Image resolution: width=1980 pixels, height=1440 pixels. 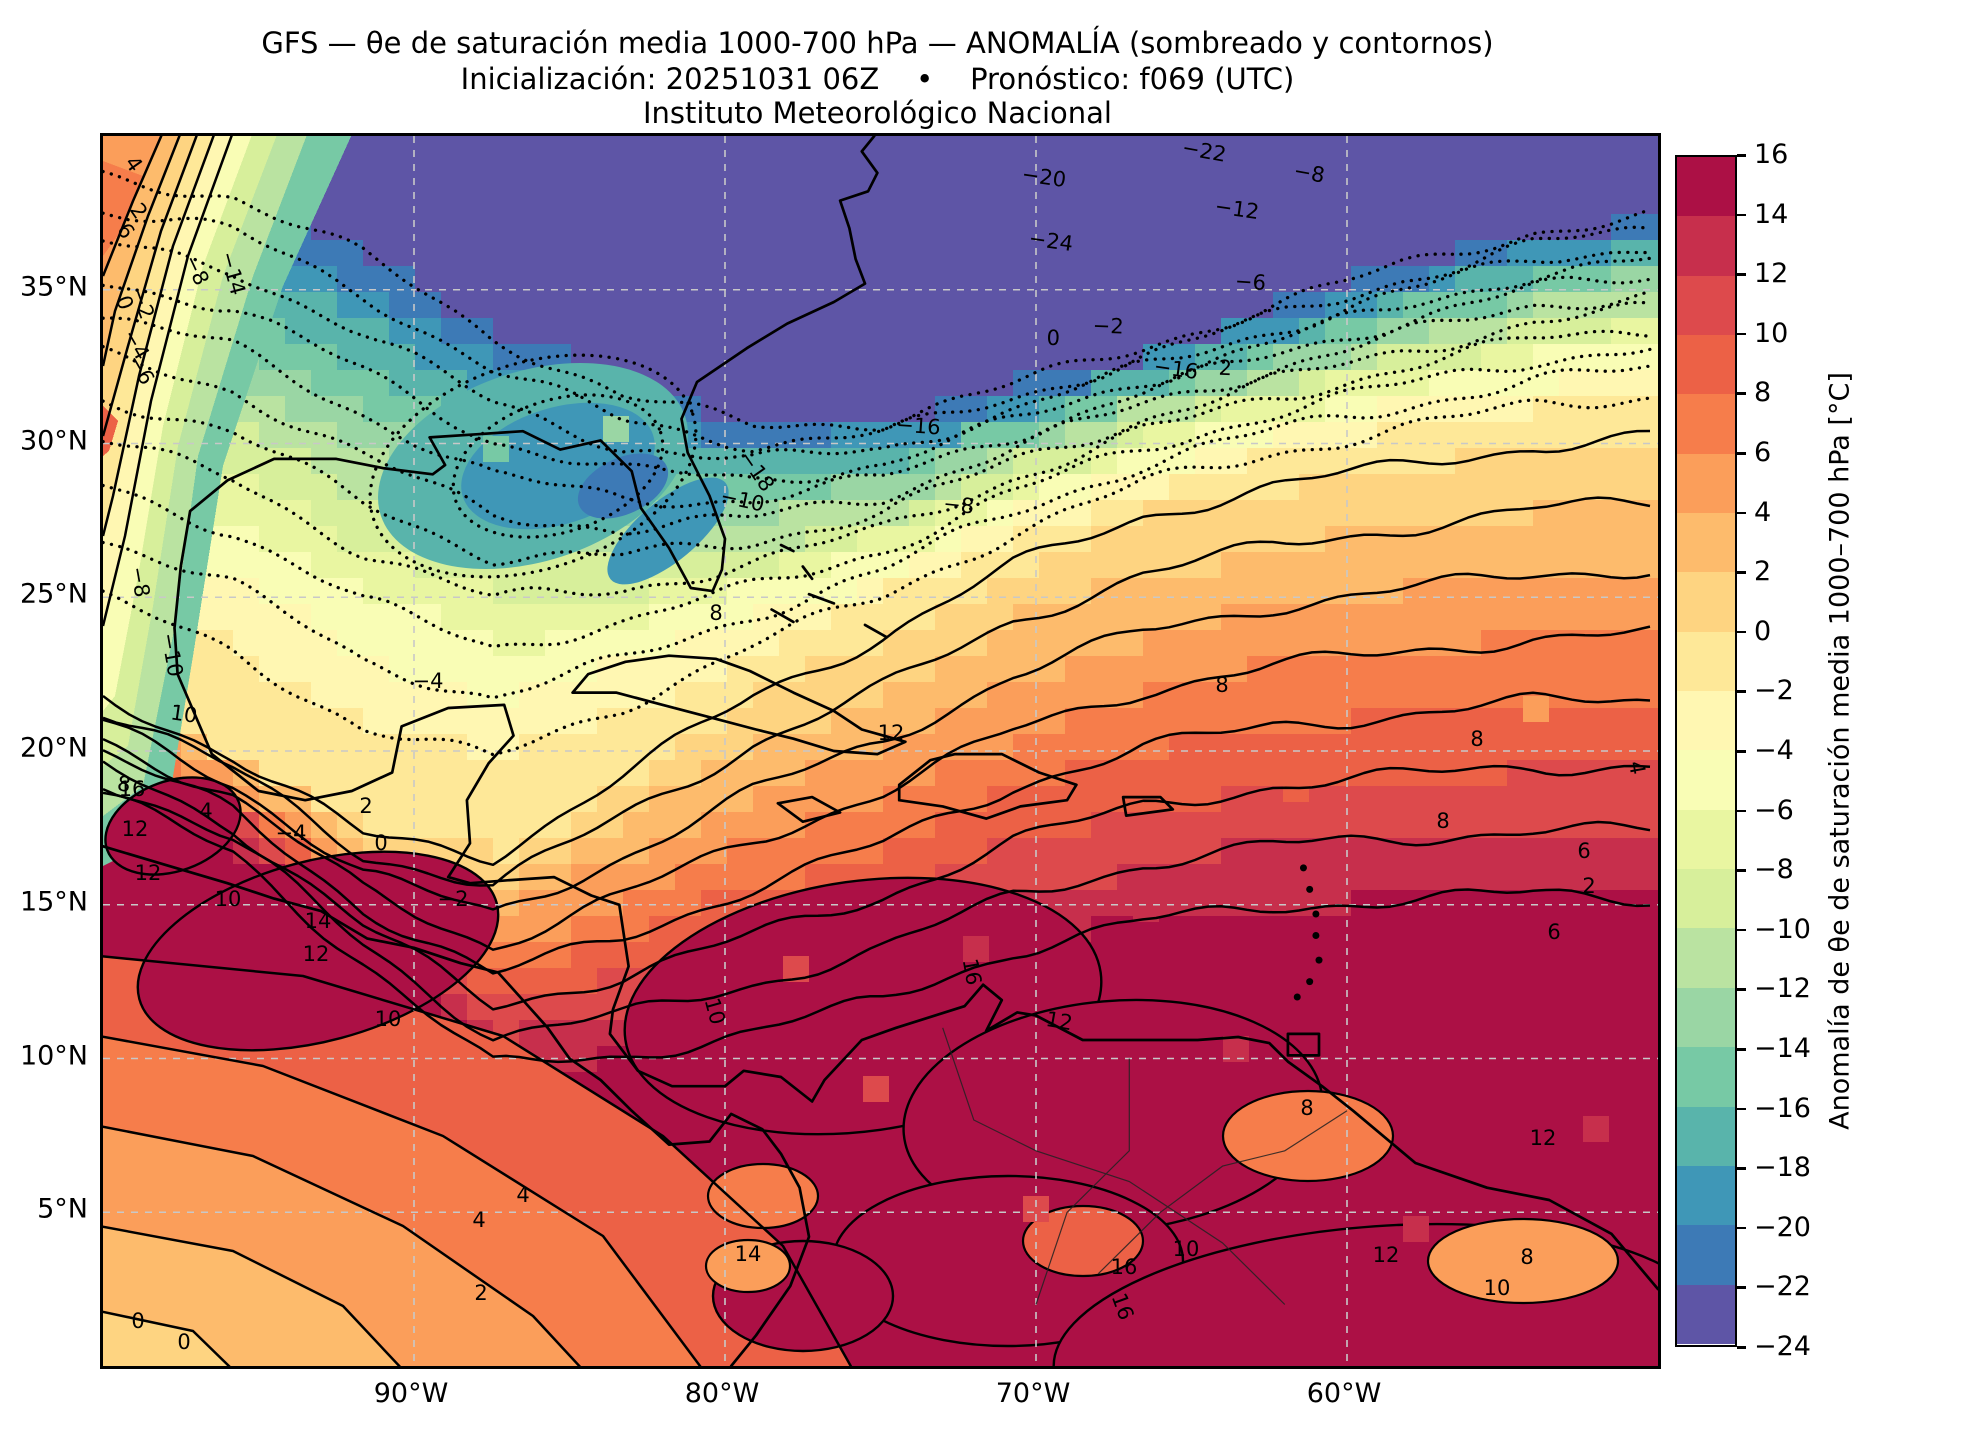 I want to click on colorbar-tick-label: −22, so click(x=1782, y=1287).